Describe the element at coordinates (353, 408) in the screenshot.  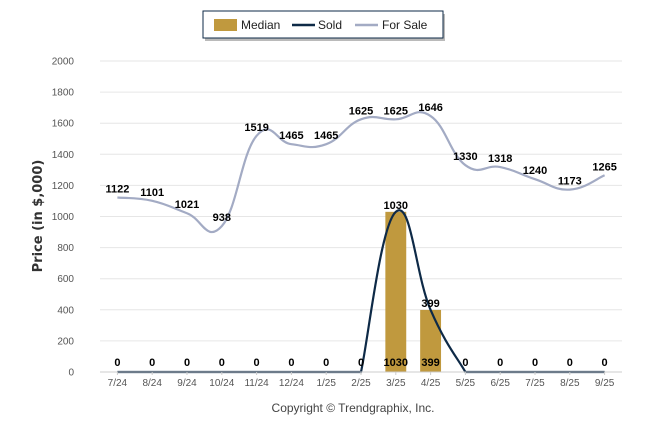
I see `copyright-footer: Copyright © Trendgraphix, Inc.` at that location.